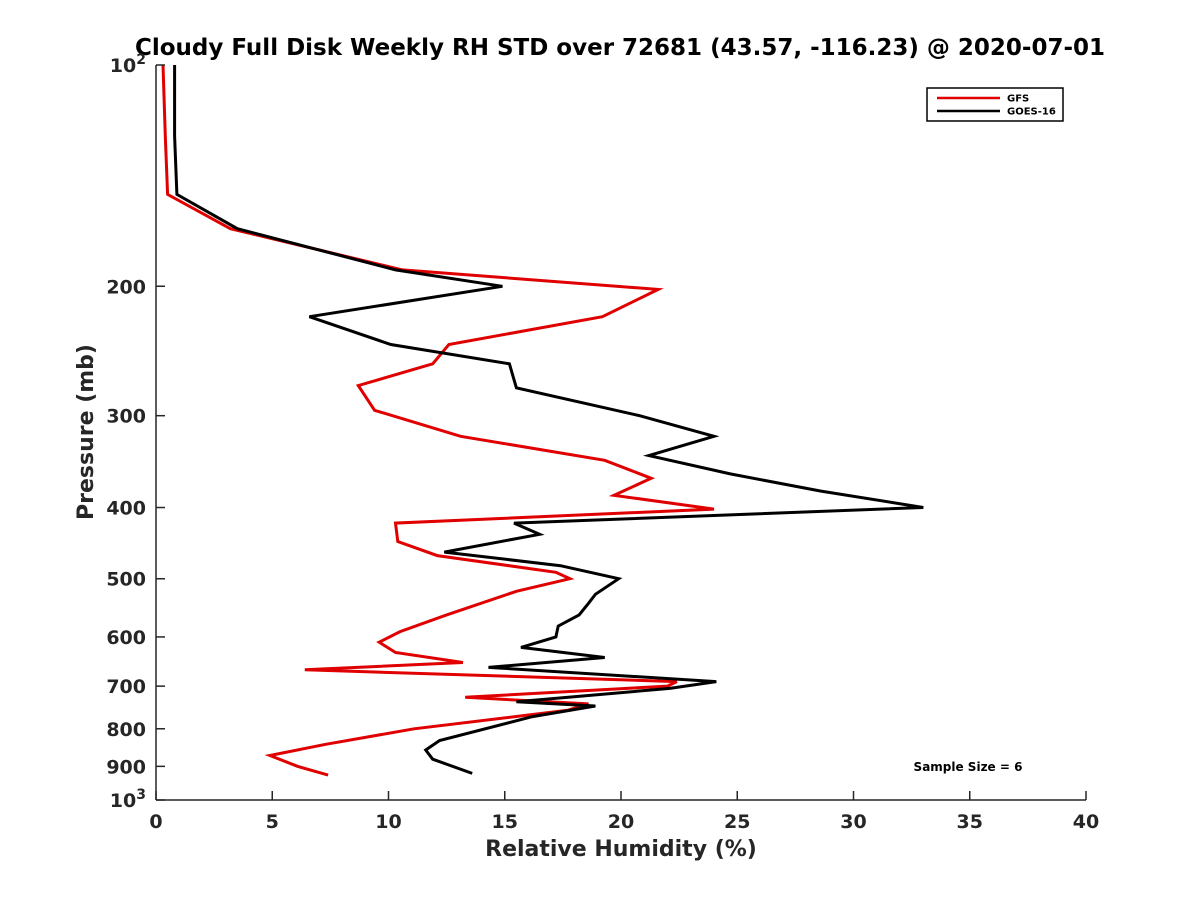 The image size is (1200, 900). I want to click on x-tick-label: 30, so click(853, 822).